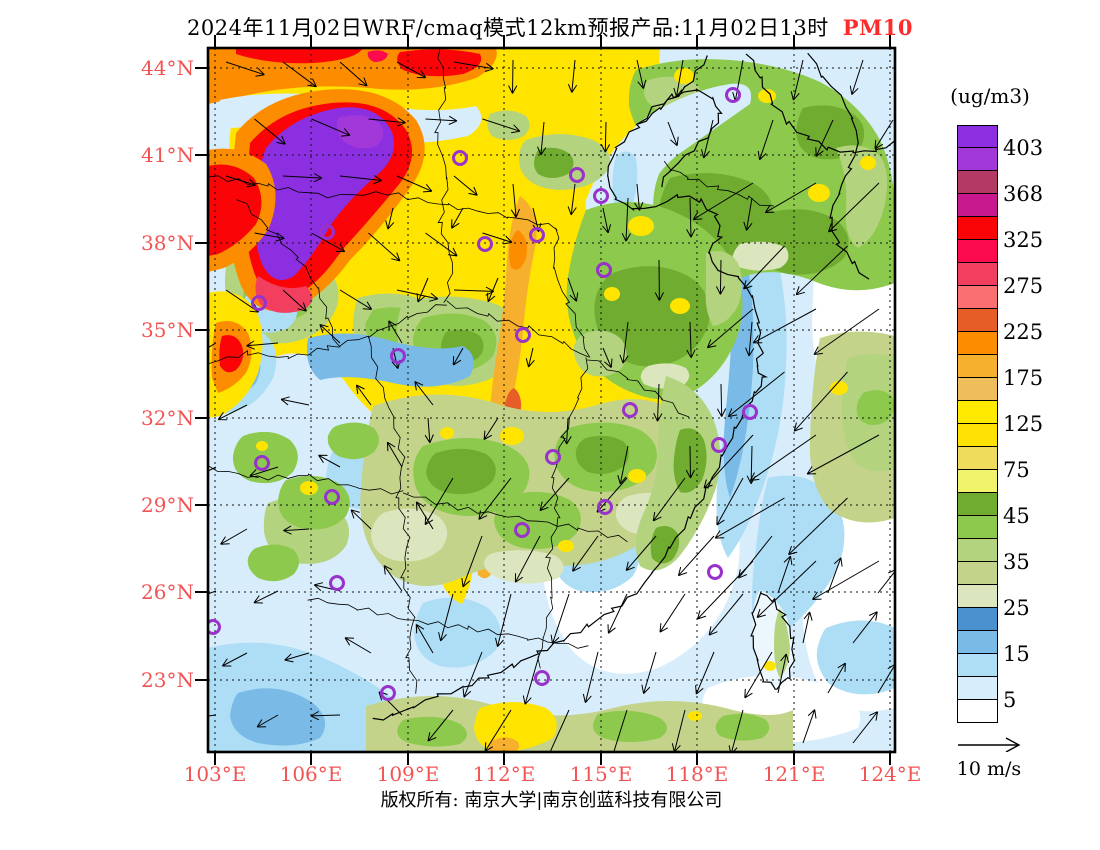 The image size is (1100, 850). Describe the element at coordinates (167, 330) in the screenshot. I see `lat-label: 35°N` at that location.